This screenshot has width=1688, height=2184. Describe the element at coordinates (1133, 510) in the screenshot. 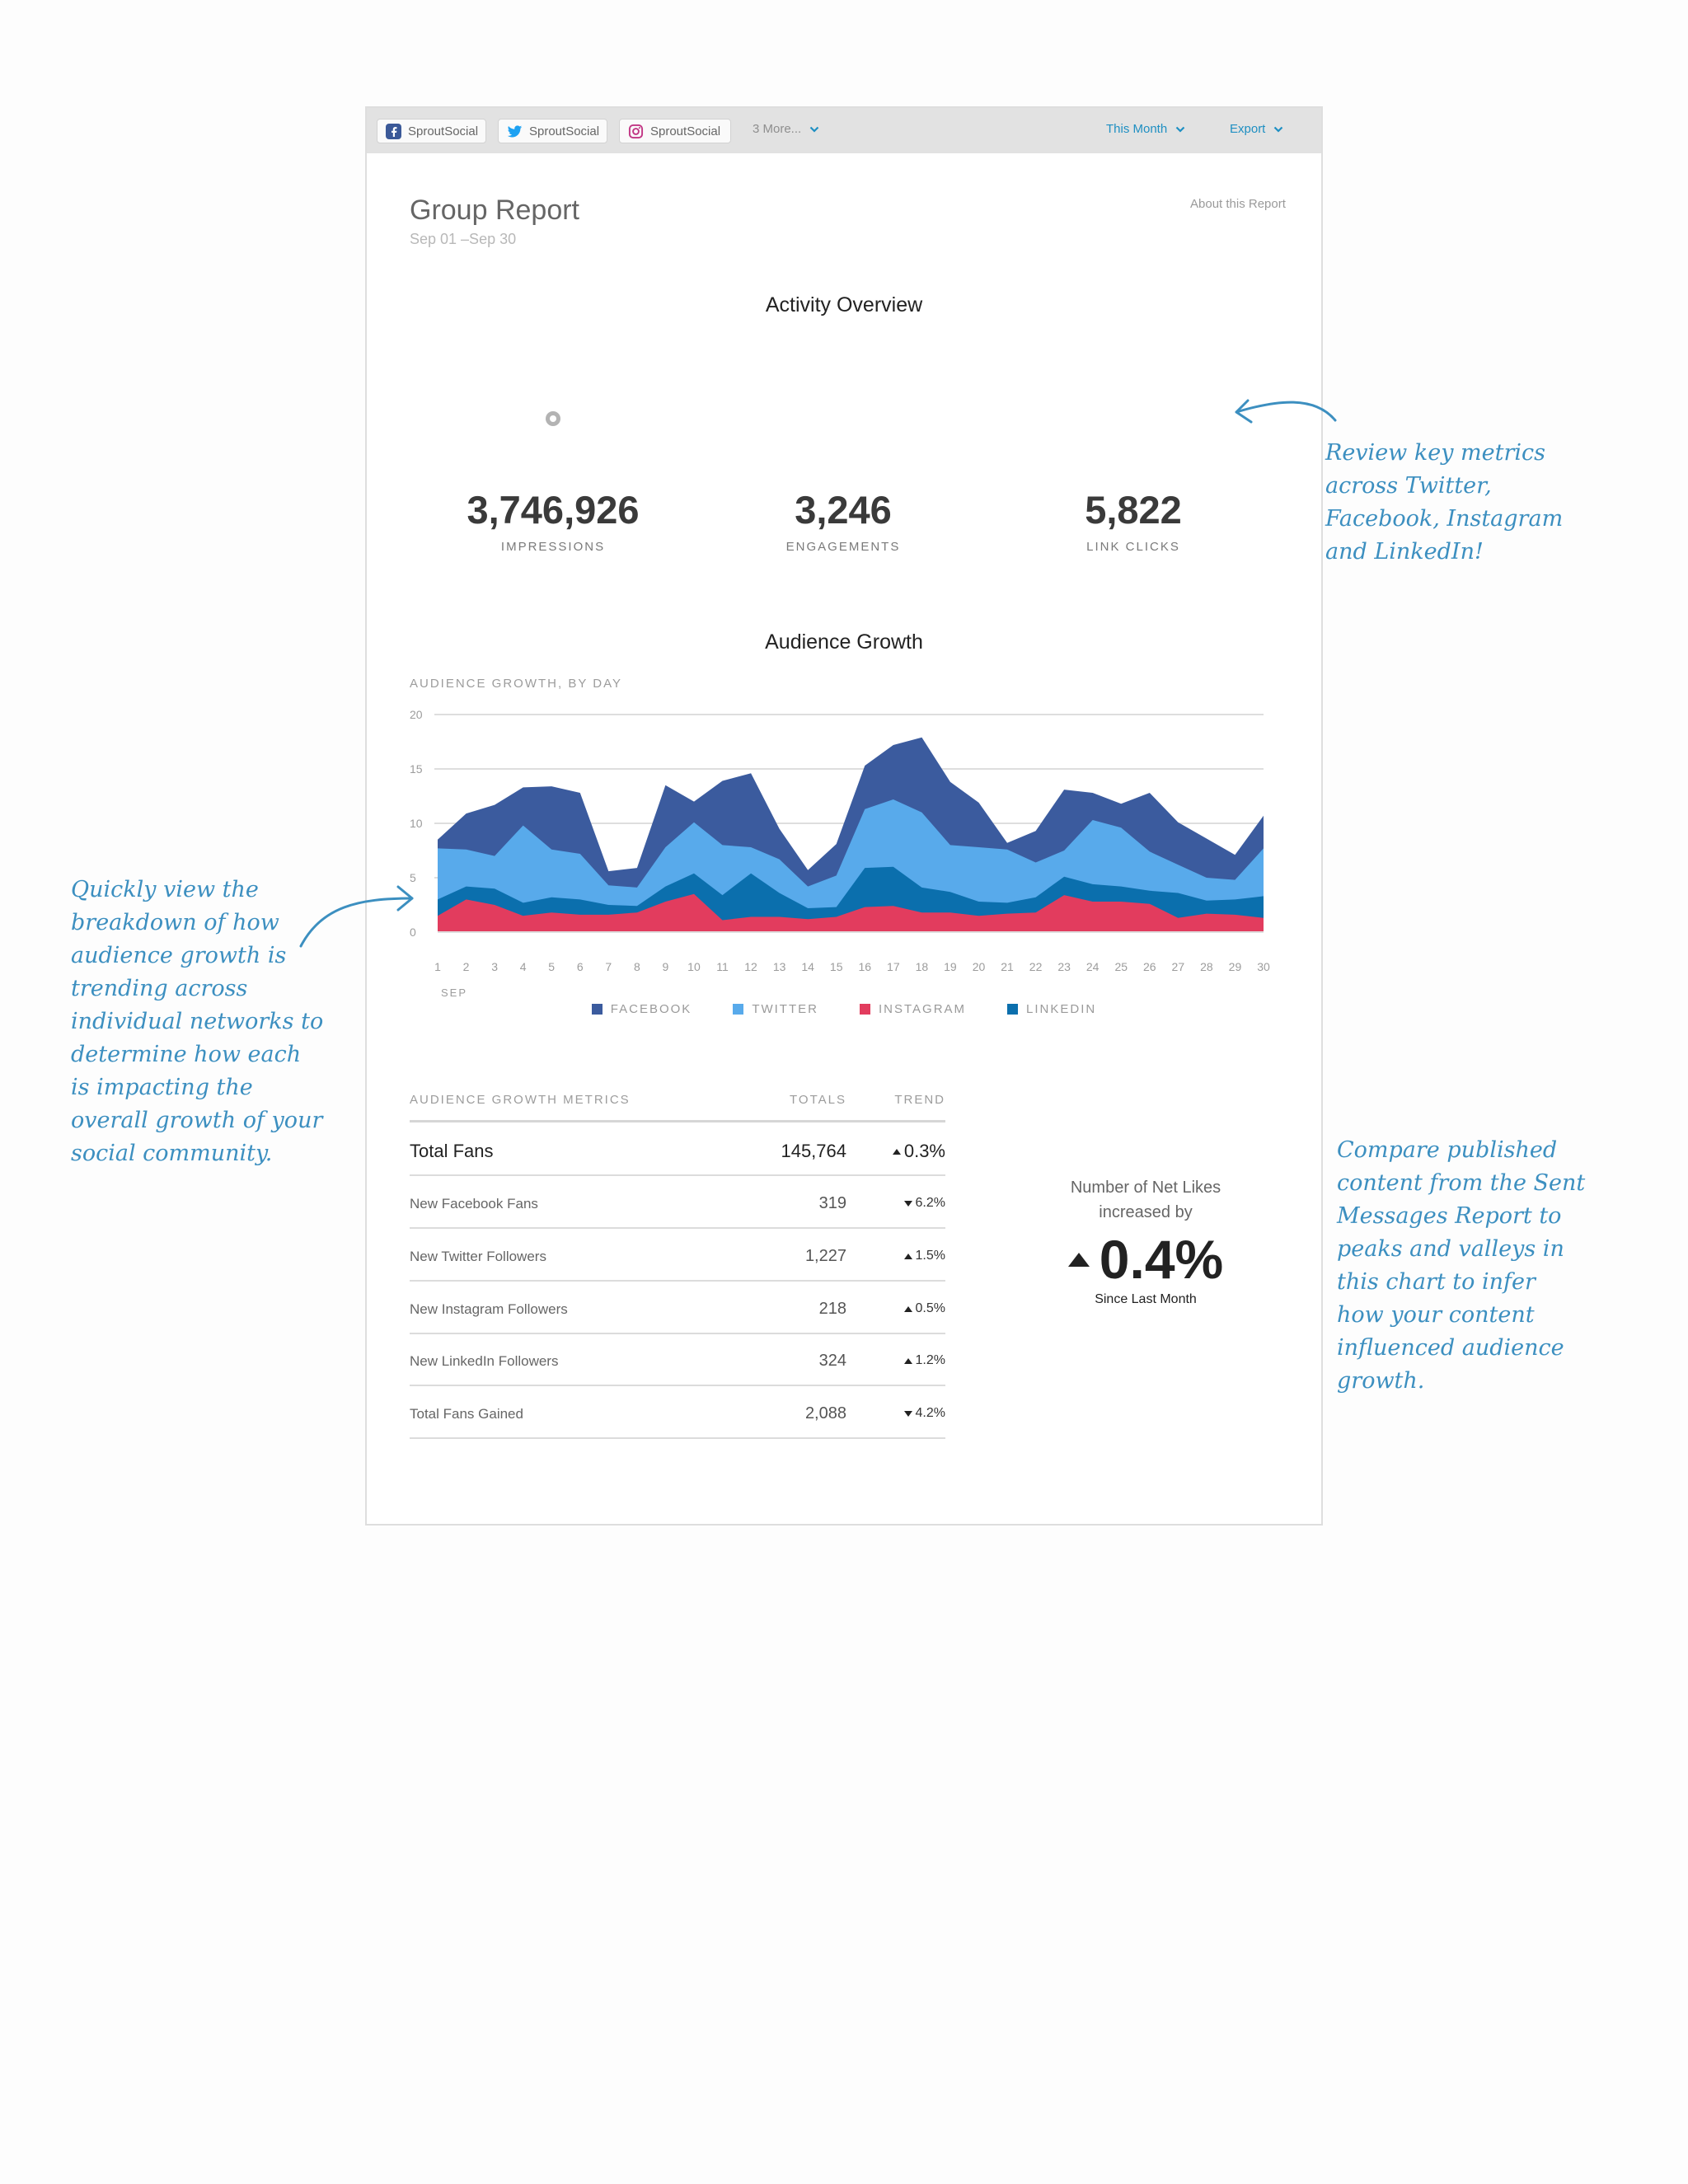

I see `link-clicks-value: 5,822` at that location.